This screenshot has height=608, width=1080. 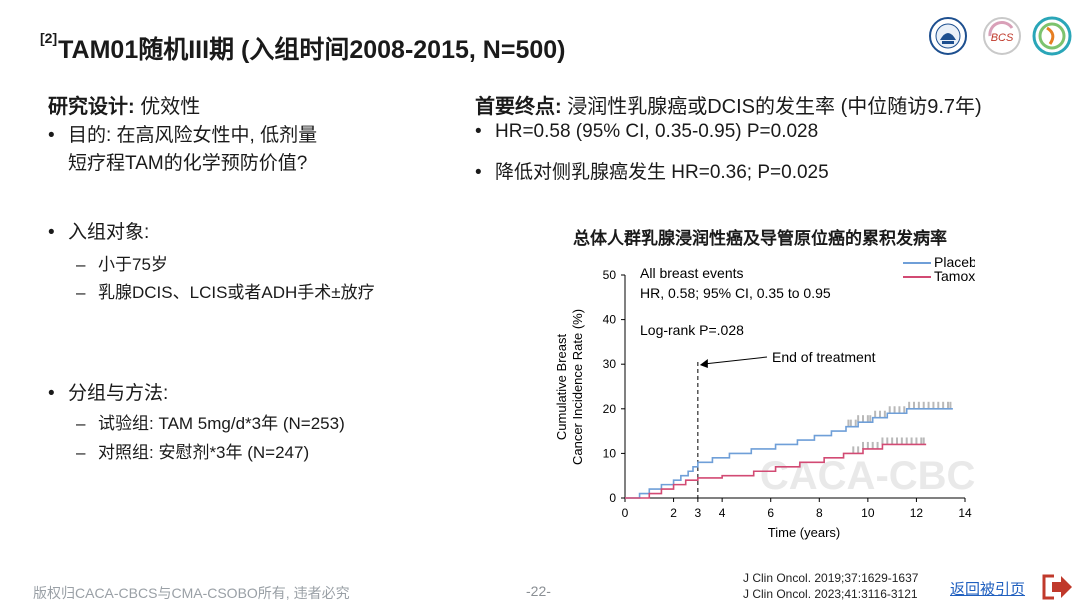 What do you see at coordinates (49, 38) in the screenshot?
I see `reference-marker: [2]` at bounding box center [49, 38].